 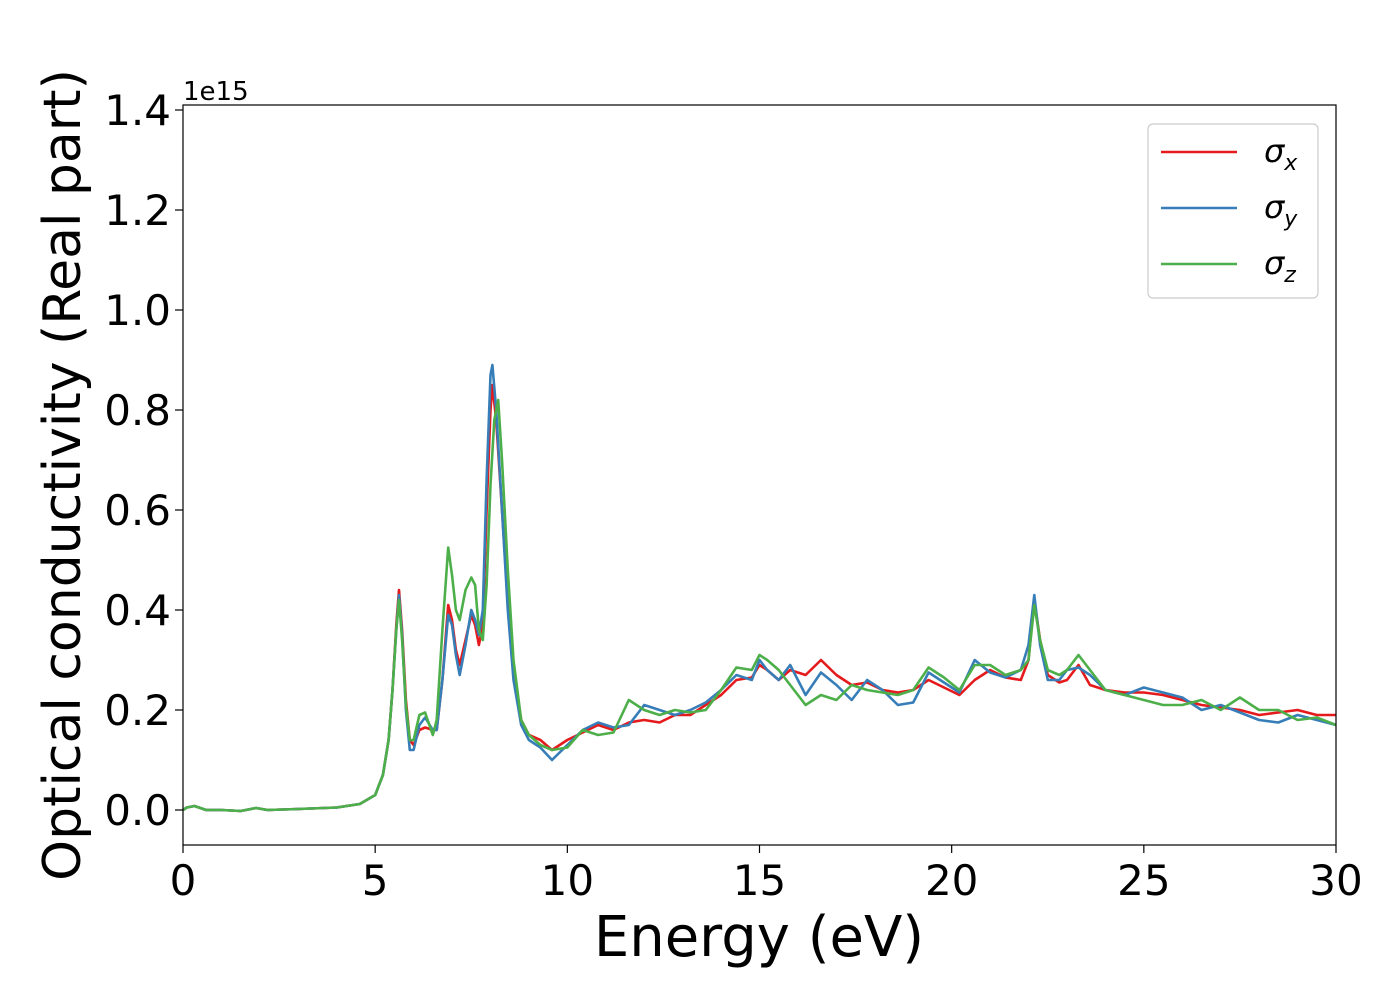 What do you see at coordinates (143, 460) in the screenshot?
I see `y-axis-ticks: 0.0 0.2 0.4 0.6 0.8 1.0 1.2 1.4` at bounding box center [143, 460].